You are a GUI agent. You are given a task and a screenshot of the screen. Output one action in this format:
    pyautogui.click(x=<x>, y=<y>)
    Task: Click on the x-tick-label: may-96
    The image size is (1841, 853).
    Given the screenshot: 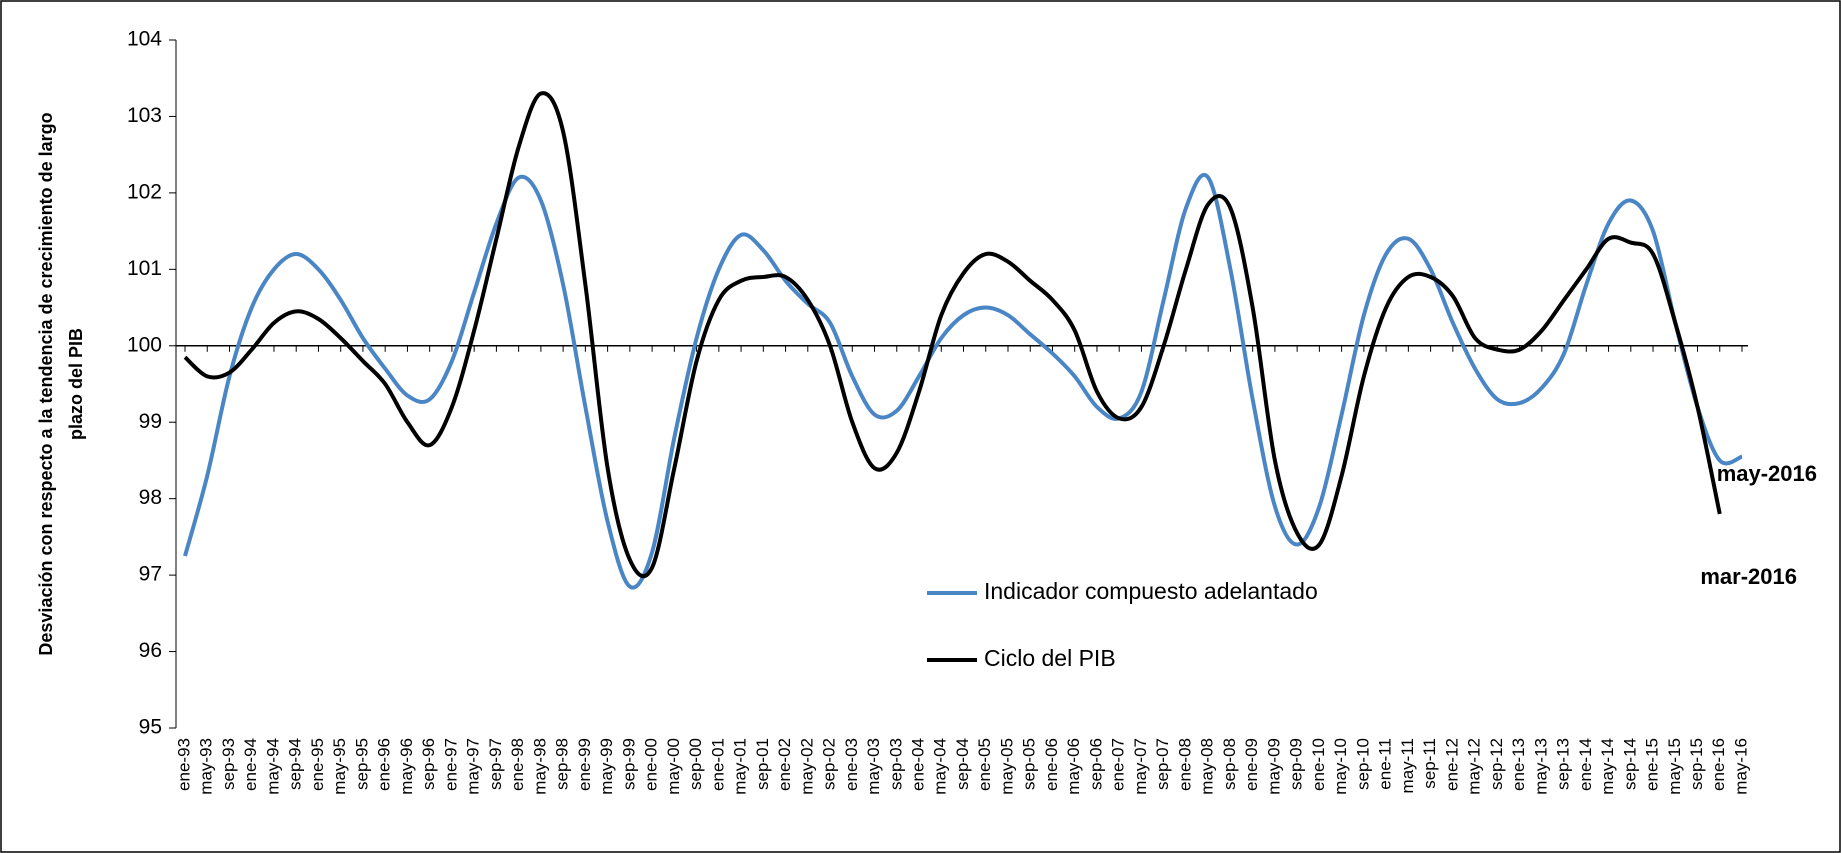 What is the action you would take?
    pyautogui.click(x=406, y=766)
    